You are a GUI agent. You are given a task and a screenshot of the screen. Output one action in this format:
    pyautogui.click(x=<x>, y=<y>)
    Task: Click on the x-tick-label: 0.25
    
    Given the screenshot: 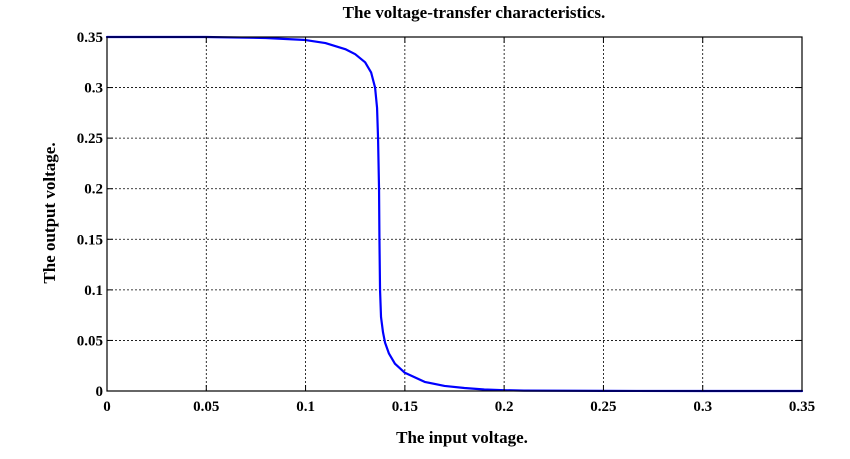 What is the action you would take?
    pyautogui.click(x=603, y=407)
    